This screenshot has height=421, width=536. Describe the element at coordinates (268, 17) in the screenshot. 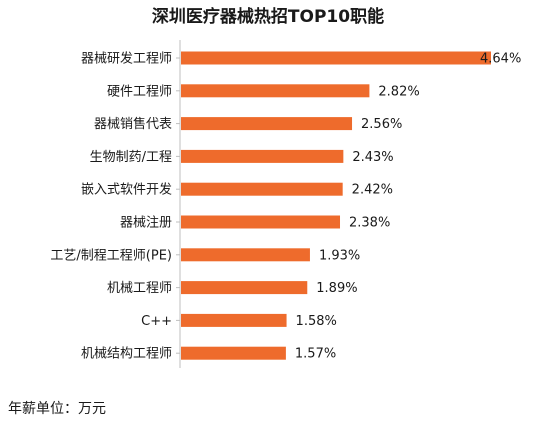

I see `chart-title: 深圳医疗器械热招TOP10职能` at that location.